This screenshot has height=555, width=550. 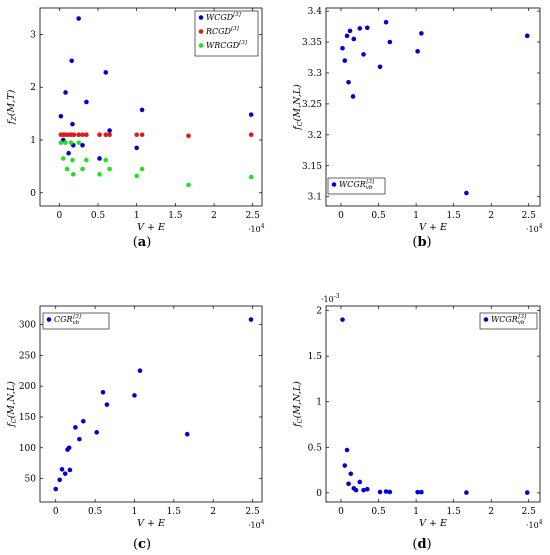 I want to click on panel-d-ytick-label: 0.5, so click(x=315, y=448).